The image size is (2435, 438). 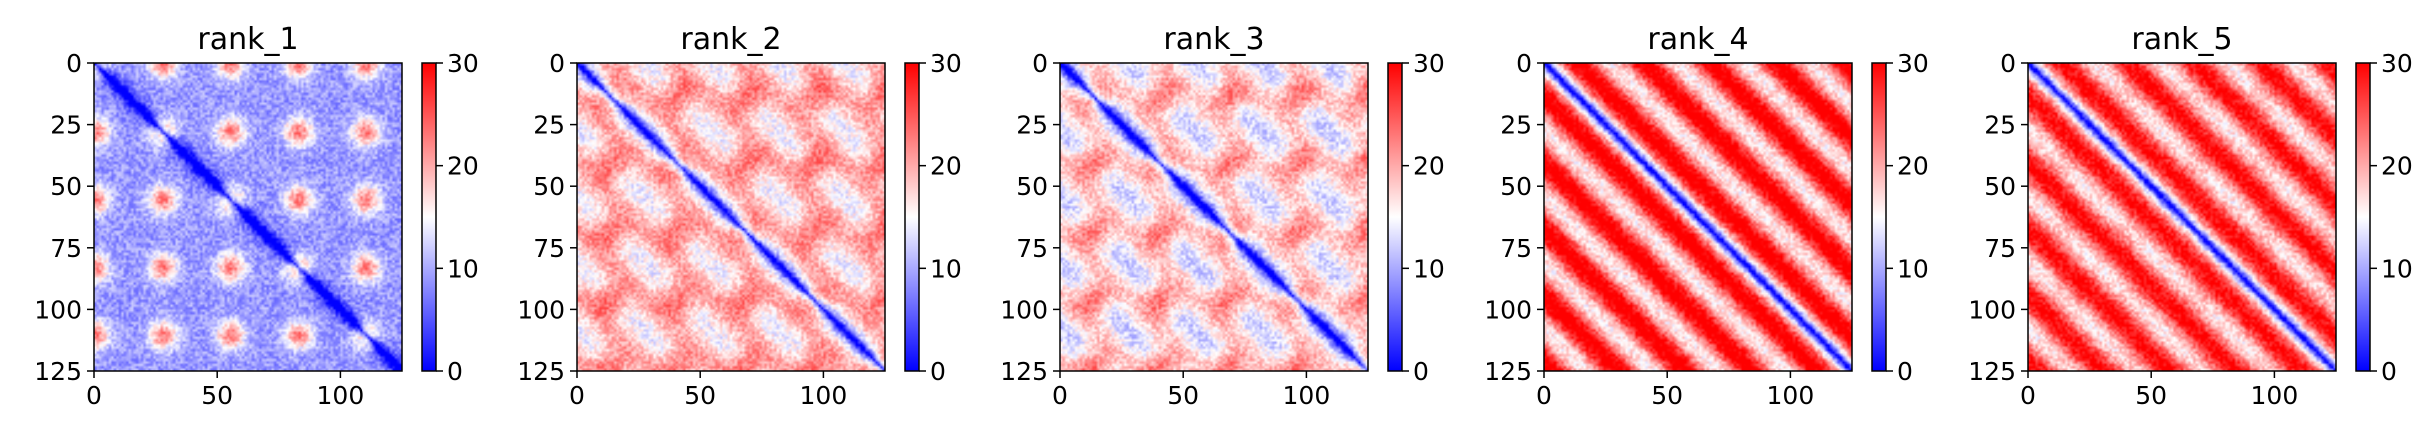 I want to click on chart-title: rank_1, so click(x=247, y=39).